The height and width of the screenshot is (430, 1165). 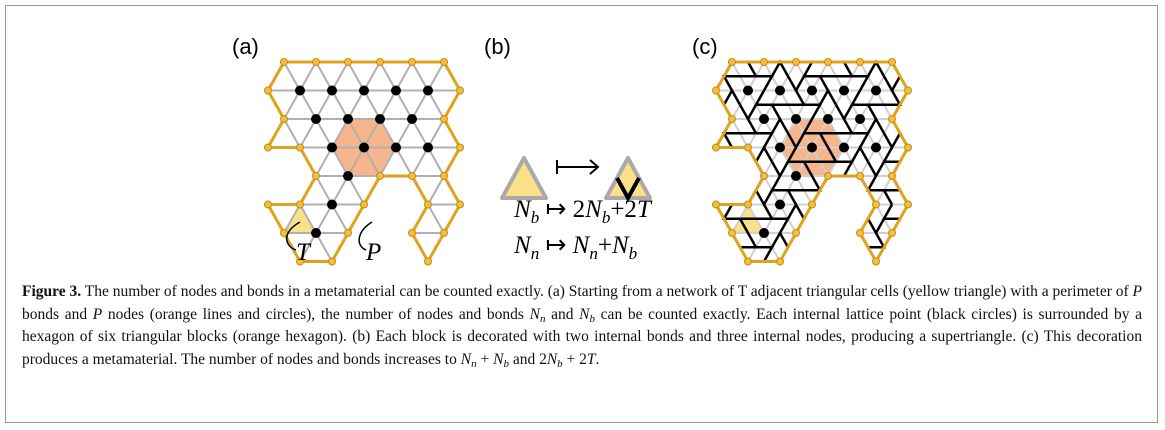 I want to click on lattice-c, so click(x=812, y=162).